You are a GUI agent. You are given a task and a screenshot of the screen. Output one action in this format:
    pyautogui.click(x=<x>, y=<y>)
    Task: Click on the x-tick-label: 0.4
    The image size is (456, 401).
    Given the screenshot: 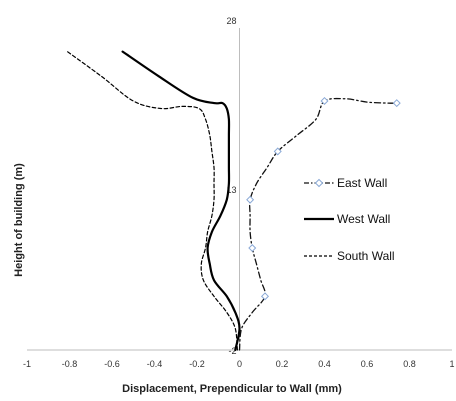 What is the action you would take?
    pyautogui.click(x=324, y=364)
    